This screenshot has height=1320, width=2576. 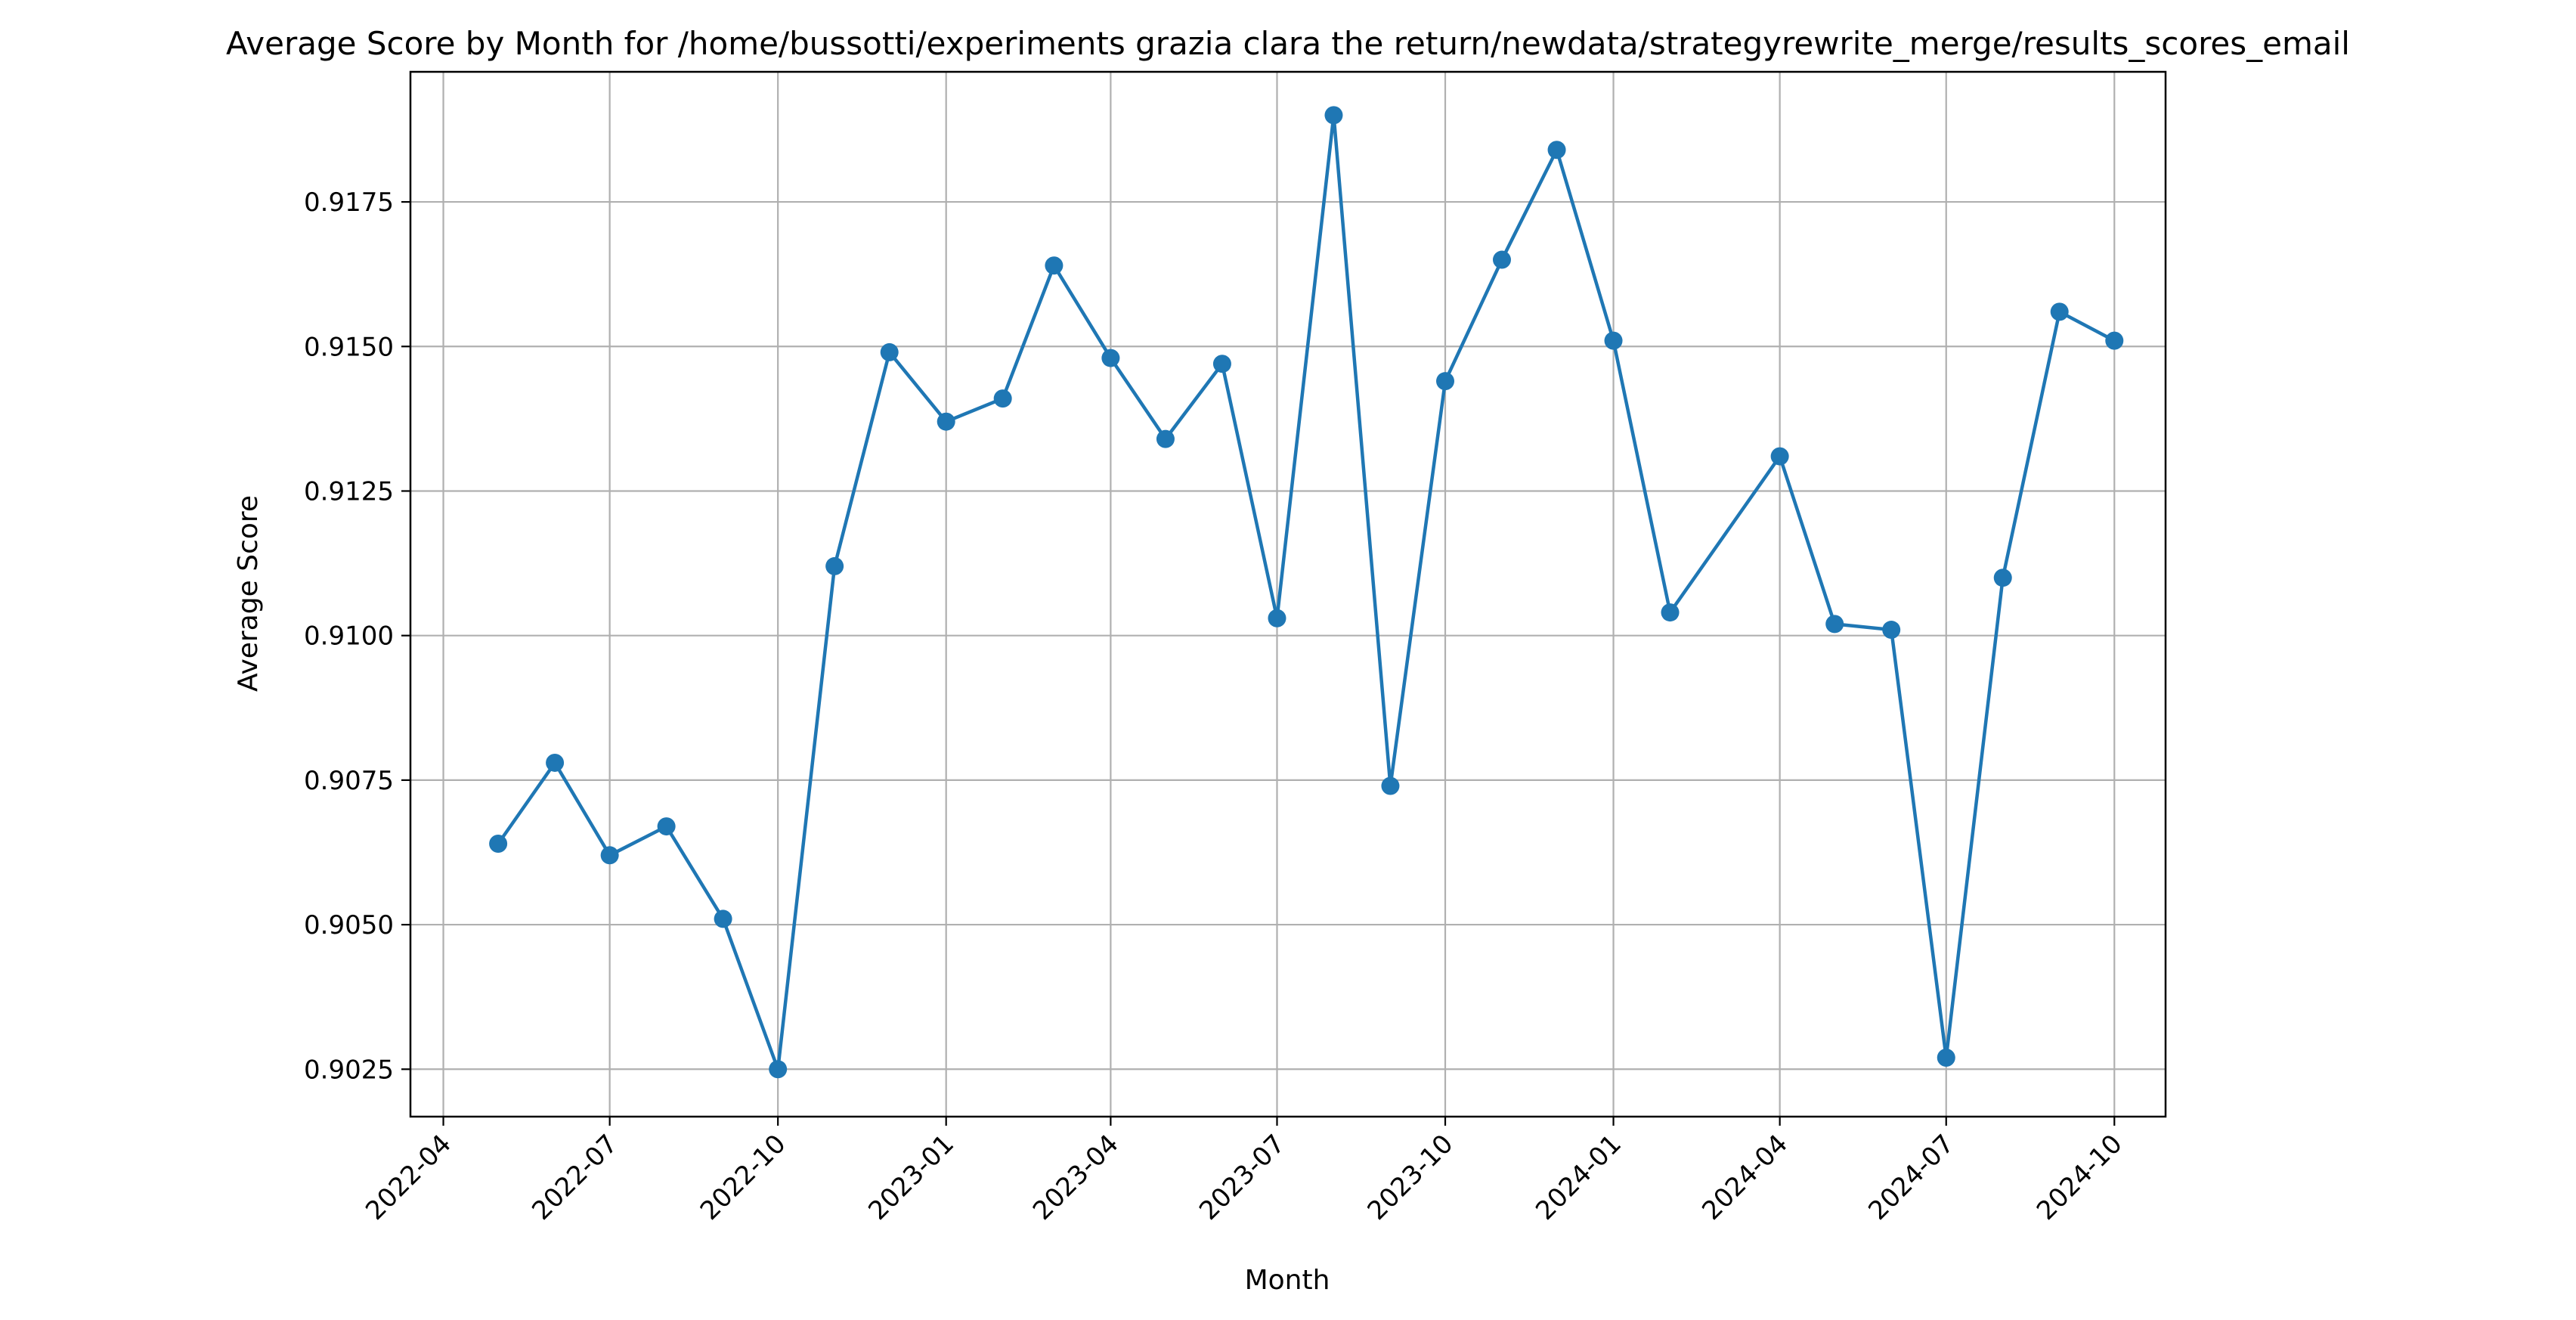 I want to click on x-tick-label: 2024-10, so click(x=2080, y=1177).